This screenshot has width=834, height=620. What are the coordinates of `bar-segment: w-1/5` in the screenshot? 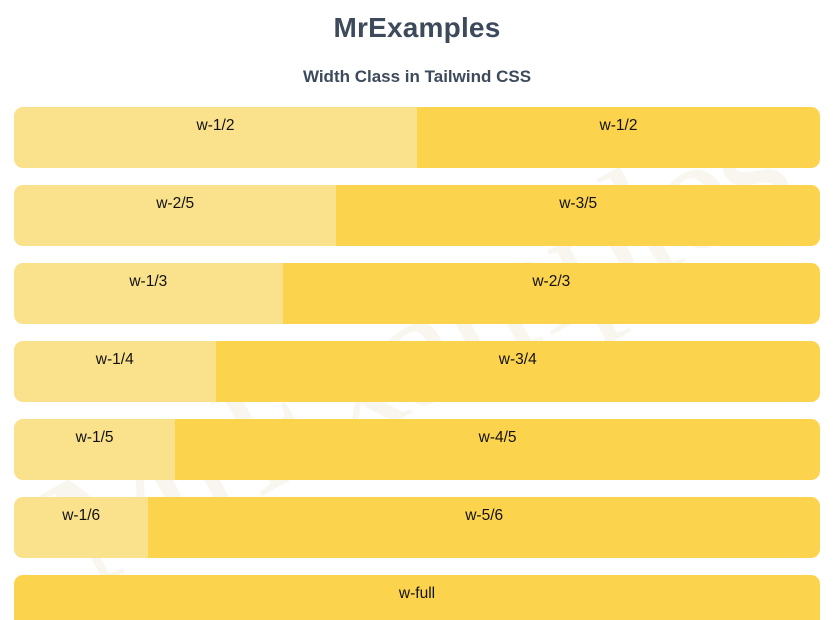 It's located at (95, 449).